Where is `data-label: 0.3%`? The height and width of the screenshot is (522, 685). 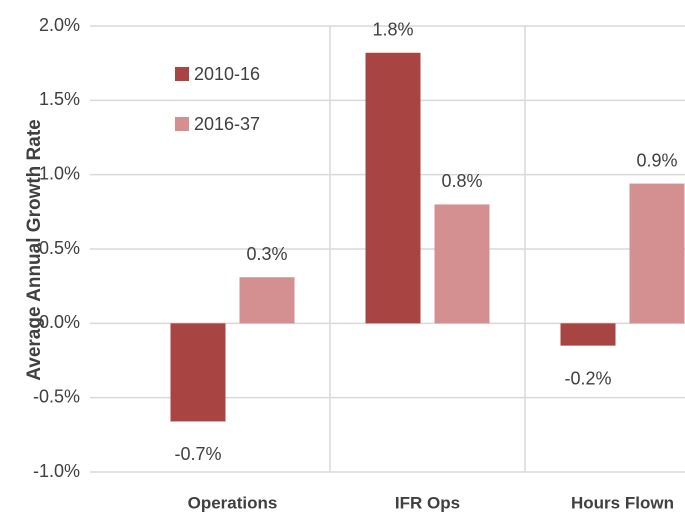
data-label: 0.3% is located at coordinates (266, 254).